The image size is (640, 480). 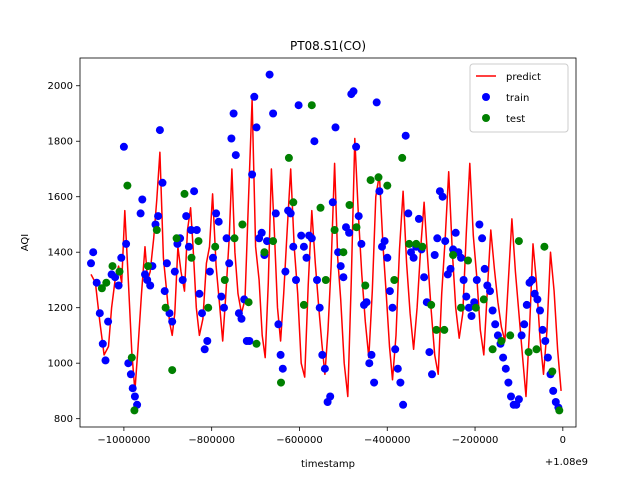 What do you see at coordinates (387, 440) in the screenshot?
I see `x-tick-label: −400000` at bounding box center [387, 440].